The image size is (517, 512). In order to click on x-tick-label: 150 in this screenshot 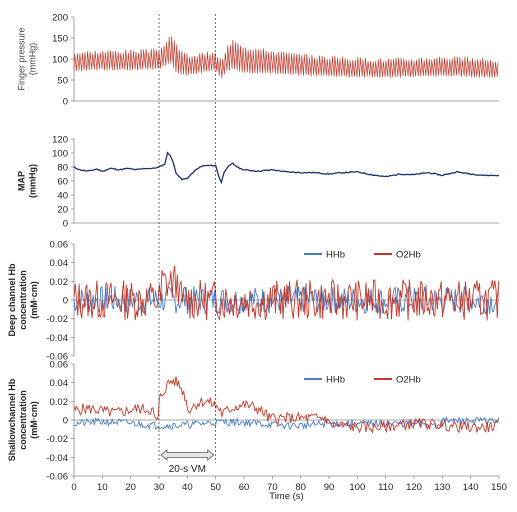, I will do `click(499, 487)`.